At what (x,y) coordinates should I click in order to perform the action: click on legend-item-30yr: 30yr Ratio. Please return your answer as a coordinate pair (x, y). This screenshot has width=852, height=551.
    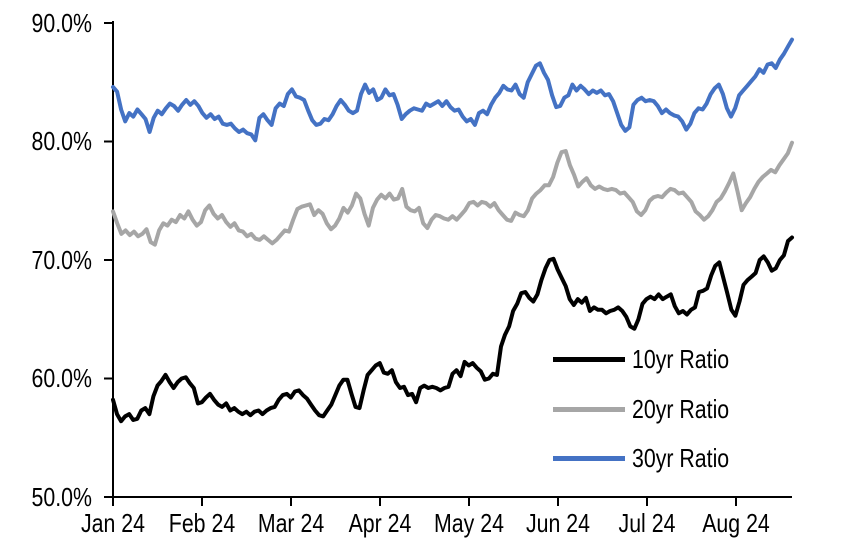
    Looking at the image, I should click on (652, 457).